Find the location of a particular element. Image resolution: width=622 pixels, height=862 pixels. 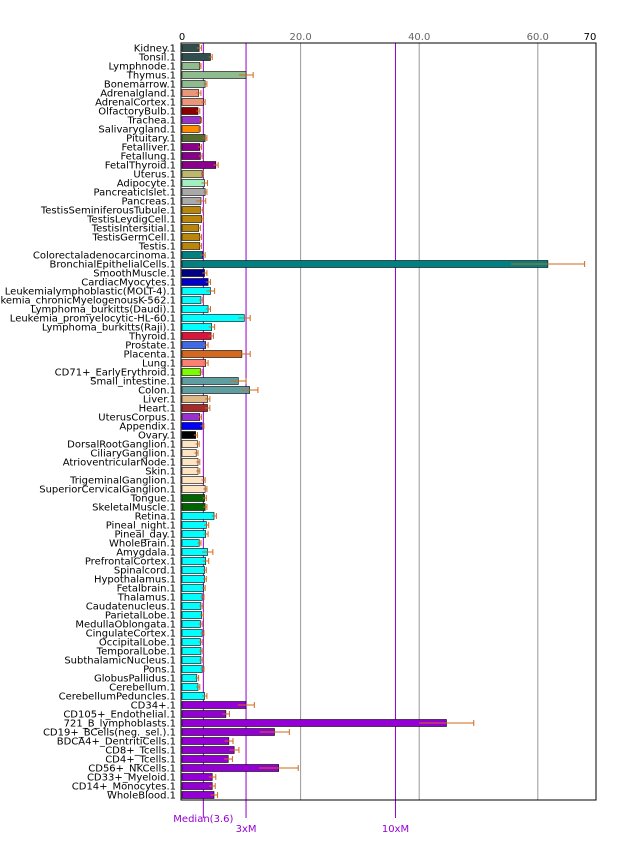

category-label-47: Skin.1 is located at coordinates (160, 472).